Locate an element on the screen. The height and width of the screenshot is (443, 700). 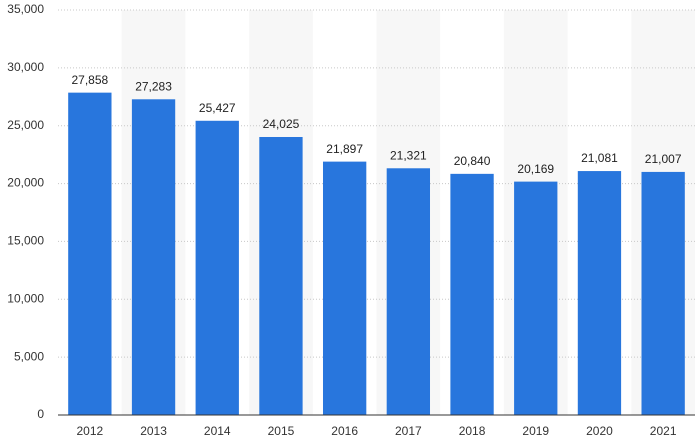
y-tick-label: 15,000 is located at coordinates (25, 241).